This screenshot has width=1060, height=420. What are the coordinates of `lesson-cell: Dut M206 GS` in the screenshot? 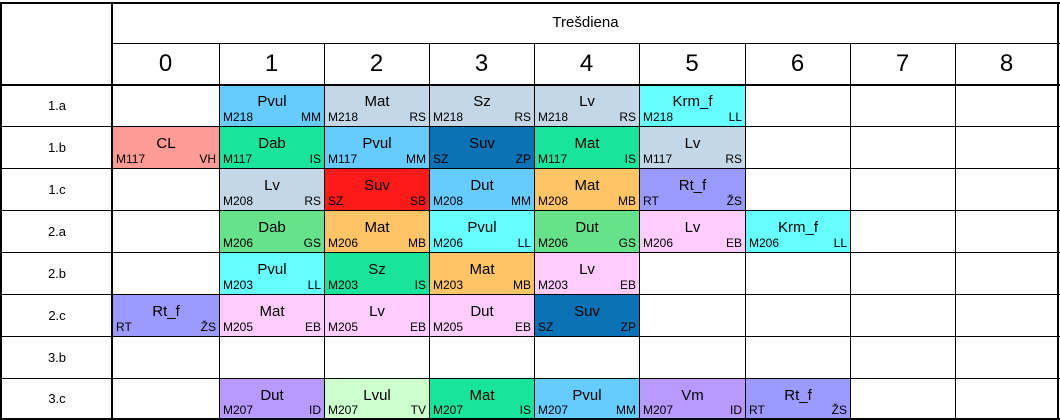 It's located at (587, 231).